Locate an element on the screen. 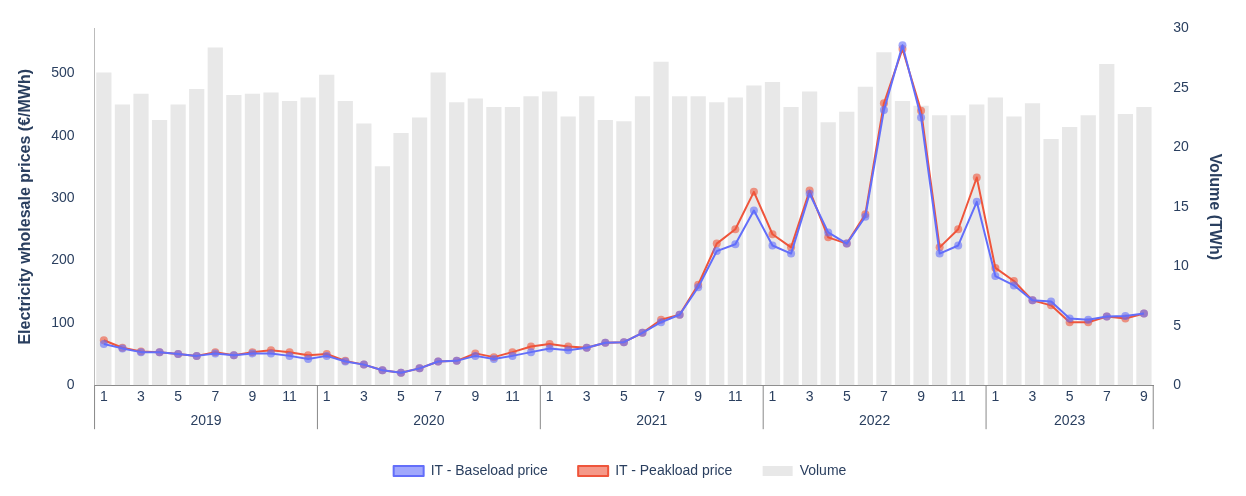  legend-label: IT - Peakload price is located at coordinates (674, 469).